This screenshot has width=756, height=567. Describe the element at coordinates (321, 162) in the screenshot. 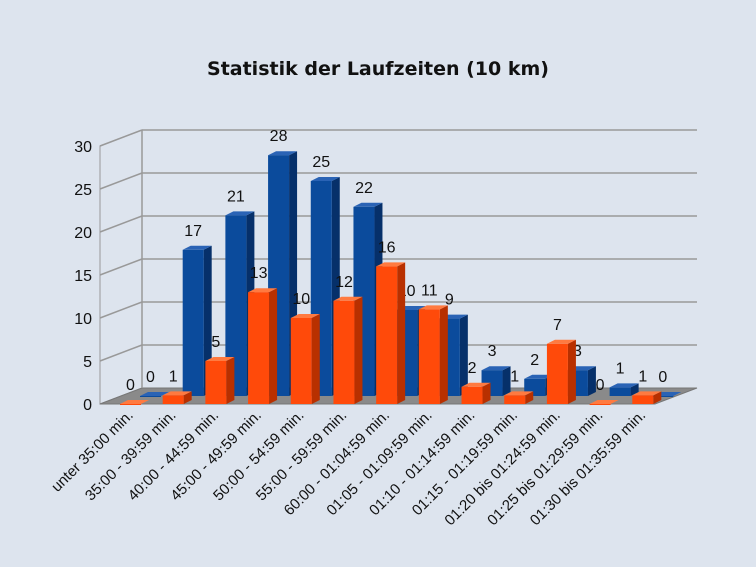

I see `data-label-blue: 25` at that location.